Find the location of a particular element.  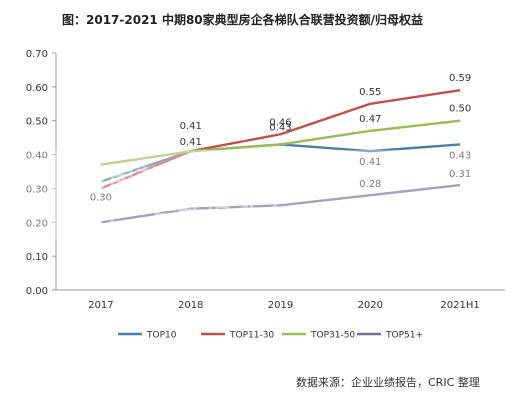

watermark-line-1: 新房营销和服务也均衡 is located at coordinates (220, 181).